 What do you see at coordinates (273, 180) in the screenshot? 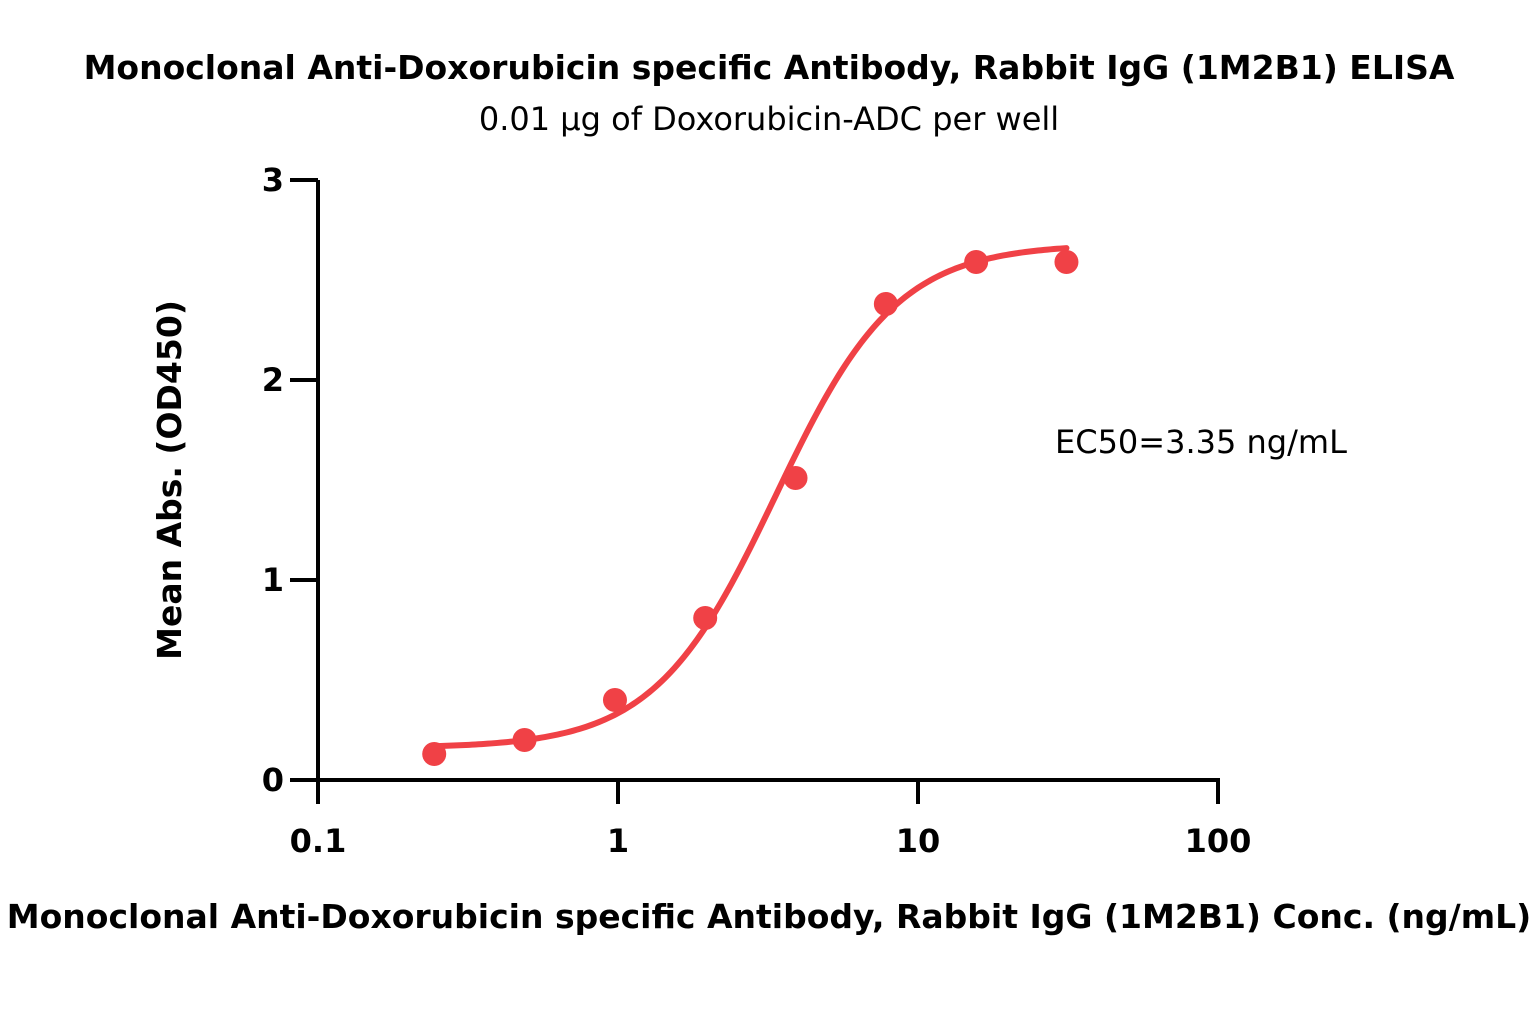
I see `y-tick-label: 3` at bounding box center [273, 180].